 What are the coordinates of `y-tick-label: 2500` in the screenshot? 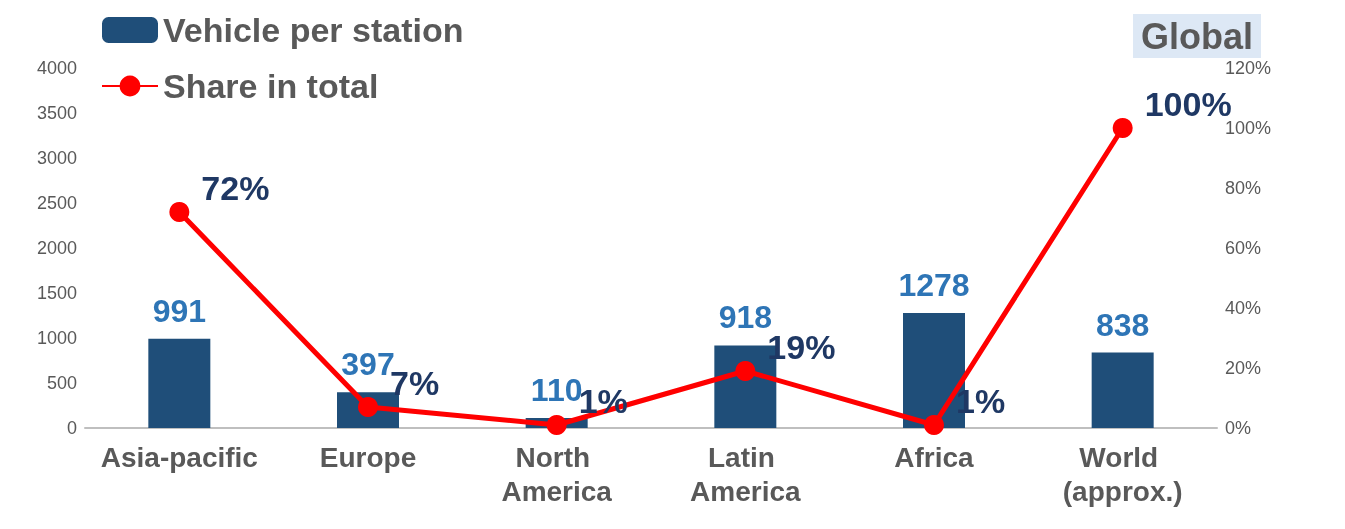 It's located at (56, 203).